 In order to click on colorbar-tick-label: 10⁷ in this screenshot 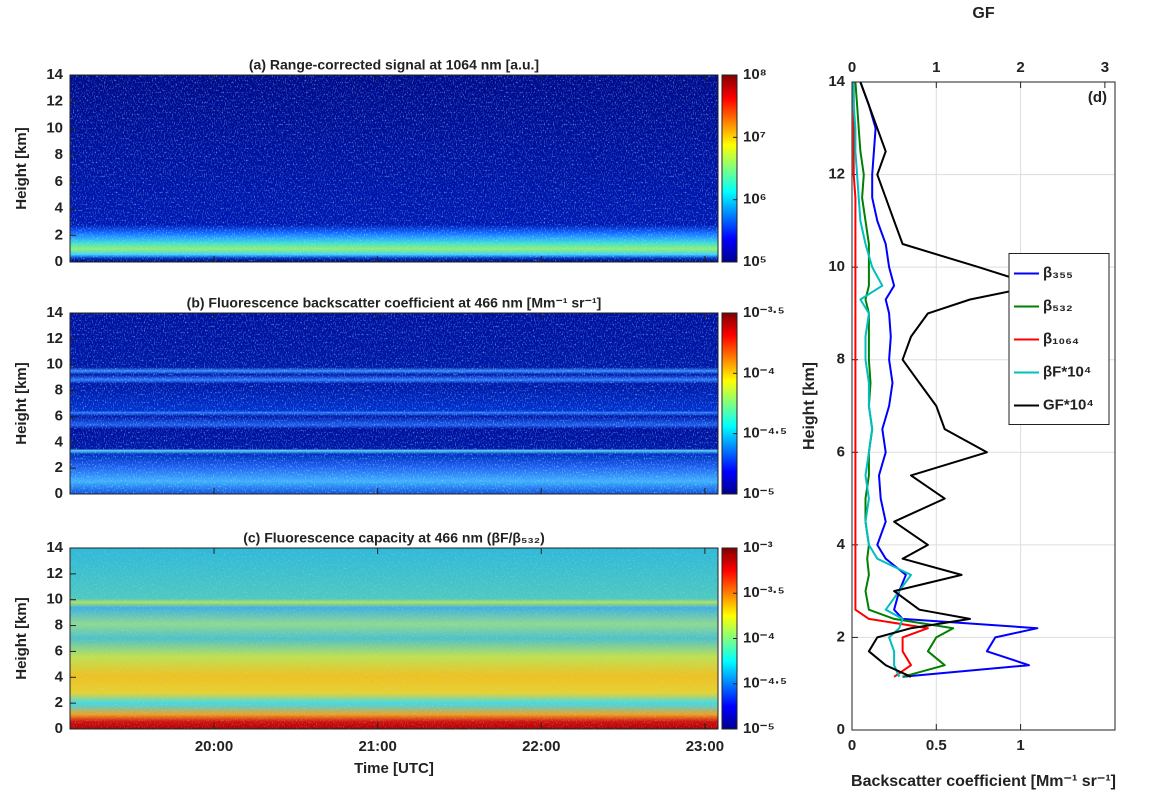, I will do `click(754, 136)`.